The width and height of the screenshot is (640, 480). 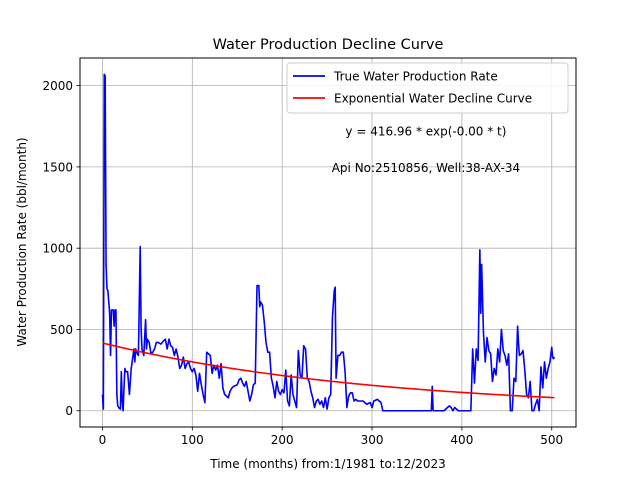 What do you see at coordinates (551, 440) in the screenshot?
I see `x-tick-label: 500` at bounding box center [551, 440].